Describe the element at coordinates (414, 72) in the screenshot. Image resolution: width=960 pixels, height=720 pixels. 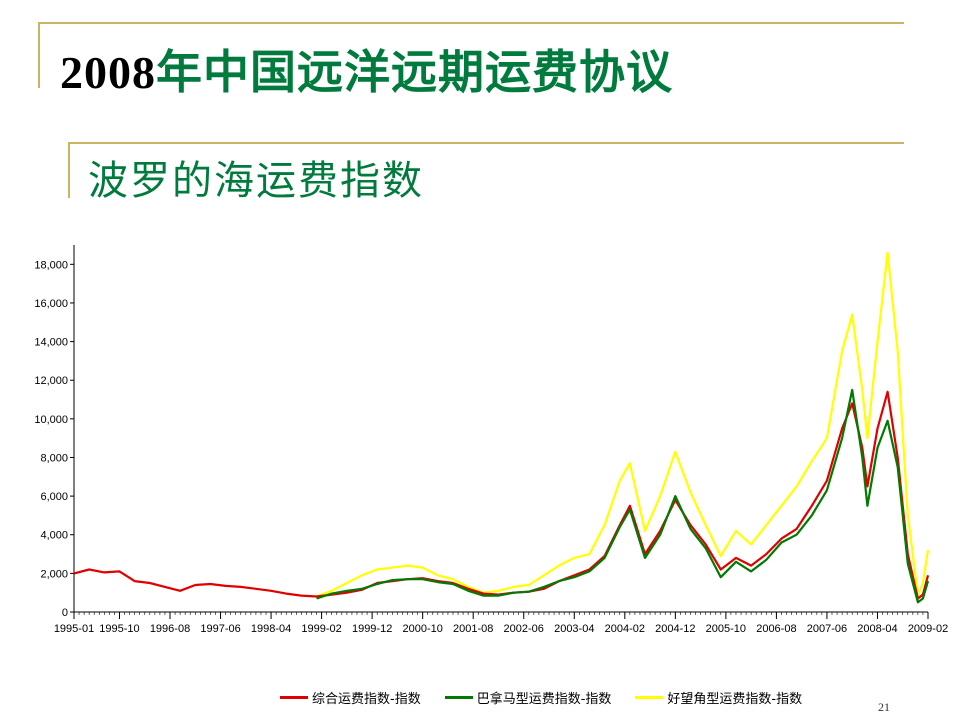
I see `title-text: 年中国远洋远期运费协议` at that location.